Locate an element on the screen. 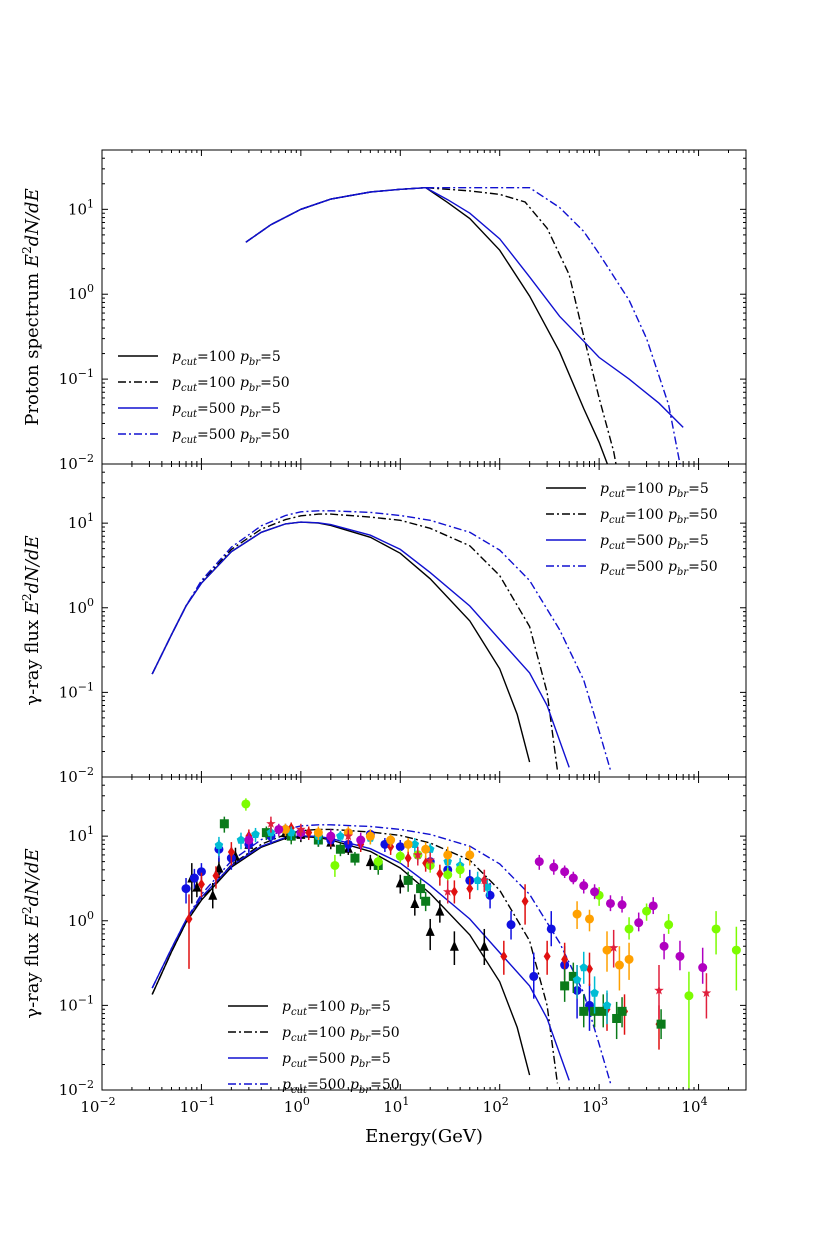 The image size is (830, 1251). ytick-label-gamma_data: 10⁰ is located at coordinates (81, 919).